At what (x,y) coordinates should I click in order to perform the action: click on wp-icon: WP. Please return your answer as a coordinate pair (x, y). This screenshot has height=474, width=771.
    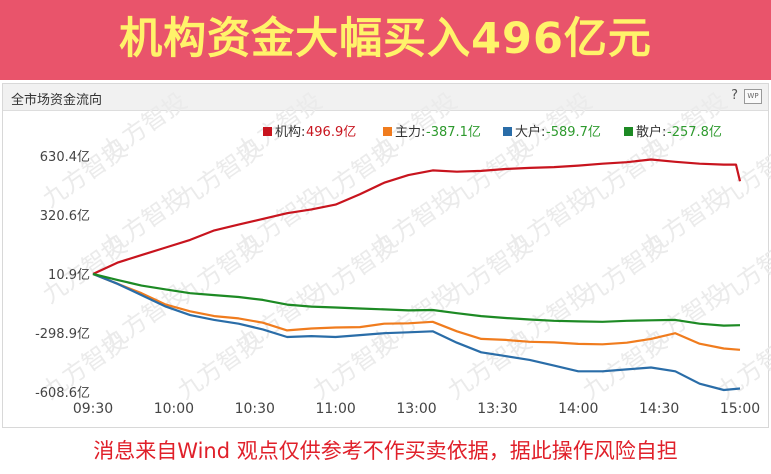
    Looking at the image, I should click on (753, 96).